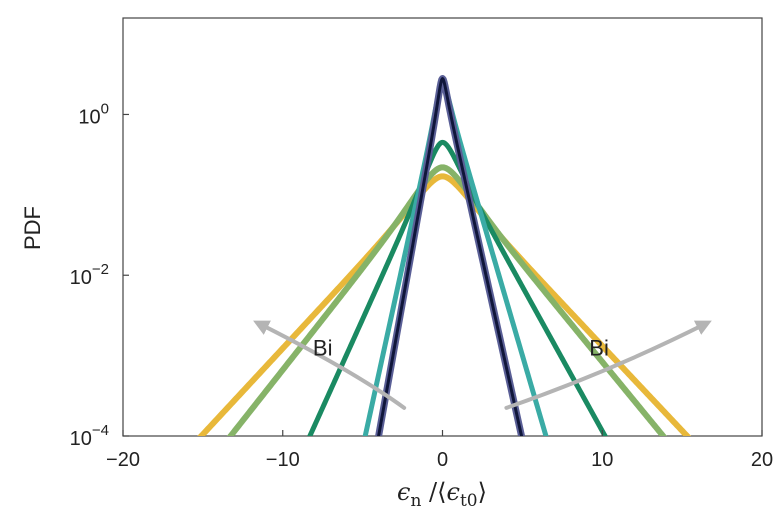 The image size is (775, 514). I want to click on x-label-denom-sub: t0, so click(469, 501).